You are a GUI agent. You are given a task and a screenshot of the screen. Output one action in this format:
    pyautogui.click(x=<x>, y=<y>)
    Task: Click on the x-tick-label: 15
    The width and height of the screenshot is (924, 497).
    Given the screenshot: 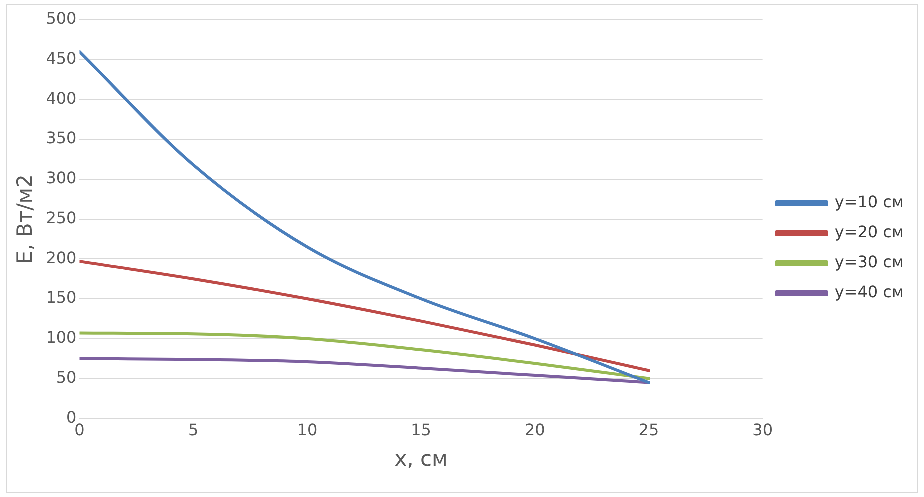 What is the action you would take?
    pyautogui.click(x=421, y=430)
    